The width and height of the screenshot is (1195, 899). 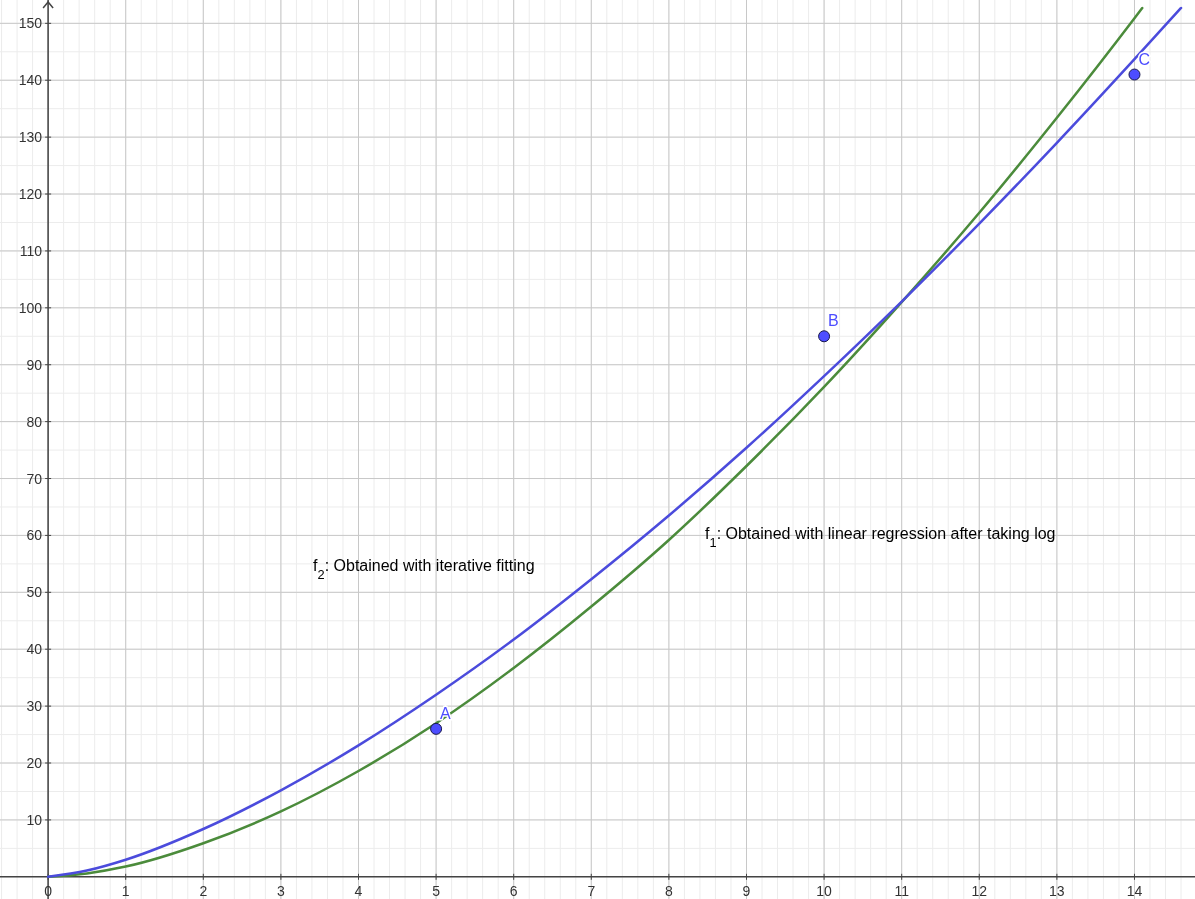 I want to click on x-tick-label: 5, so click(x=436, y=890).